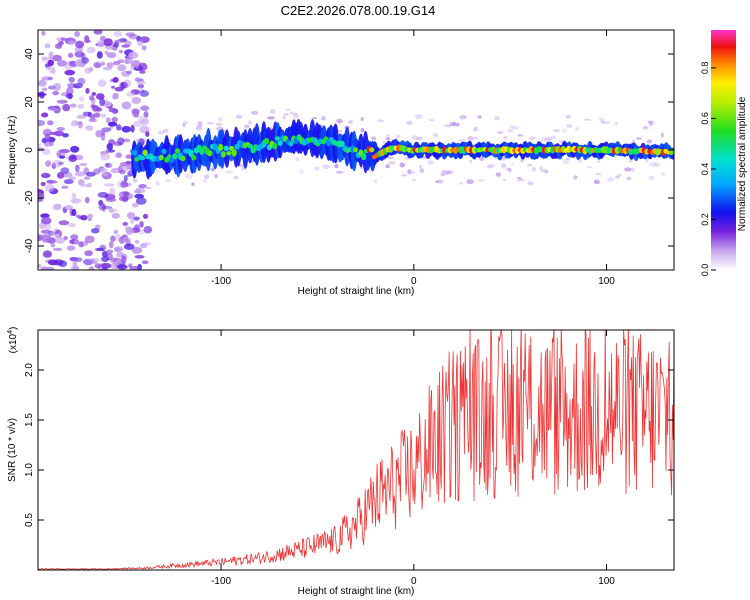 This screenshot has width=750, height=600. What do you see at coordinates (13, 328) in the screenshot?
I see `snr-scale-close: )` at bounding box center [13, 328].